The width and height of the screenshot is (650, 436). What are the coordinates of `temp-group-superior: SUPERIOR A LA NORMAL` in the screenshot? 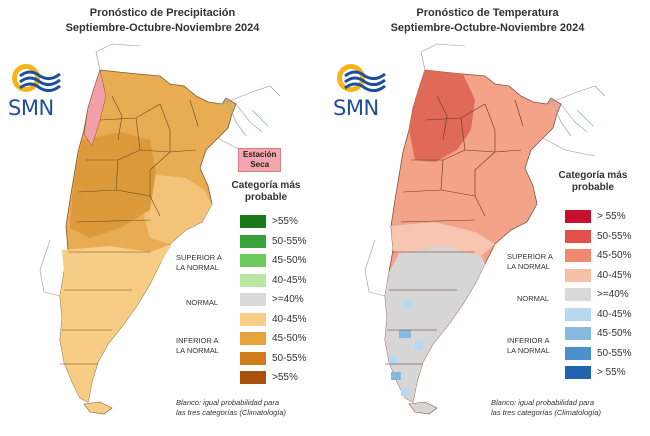 It's located at (530, 262).